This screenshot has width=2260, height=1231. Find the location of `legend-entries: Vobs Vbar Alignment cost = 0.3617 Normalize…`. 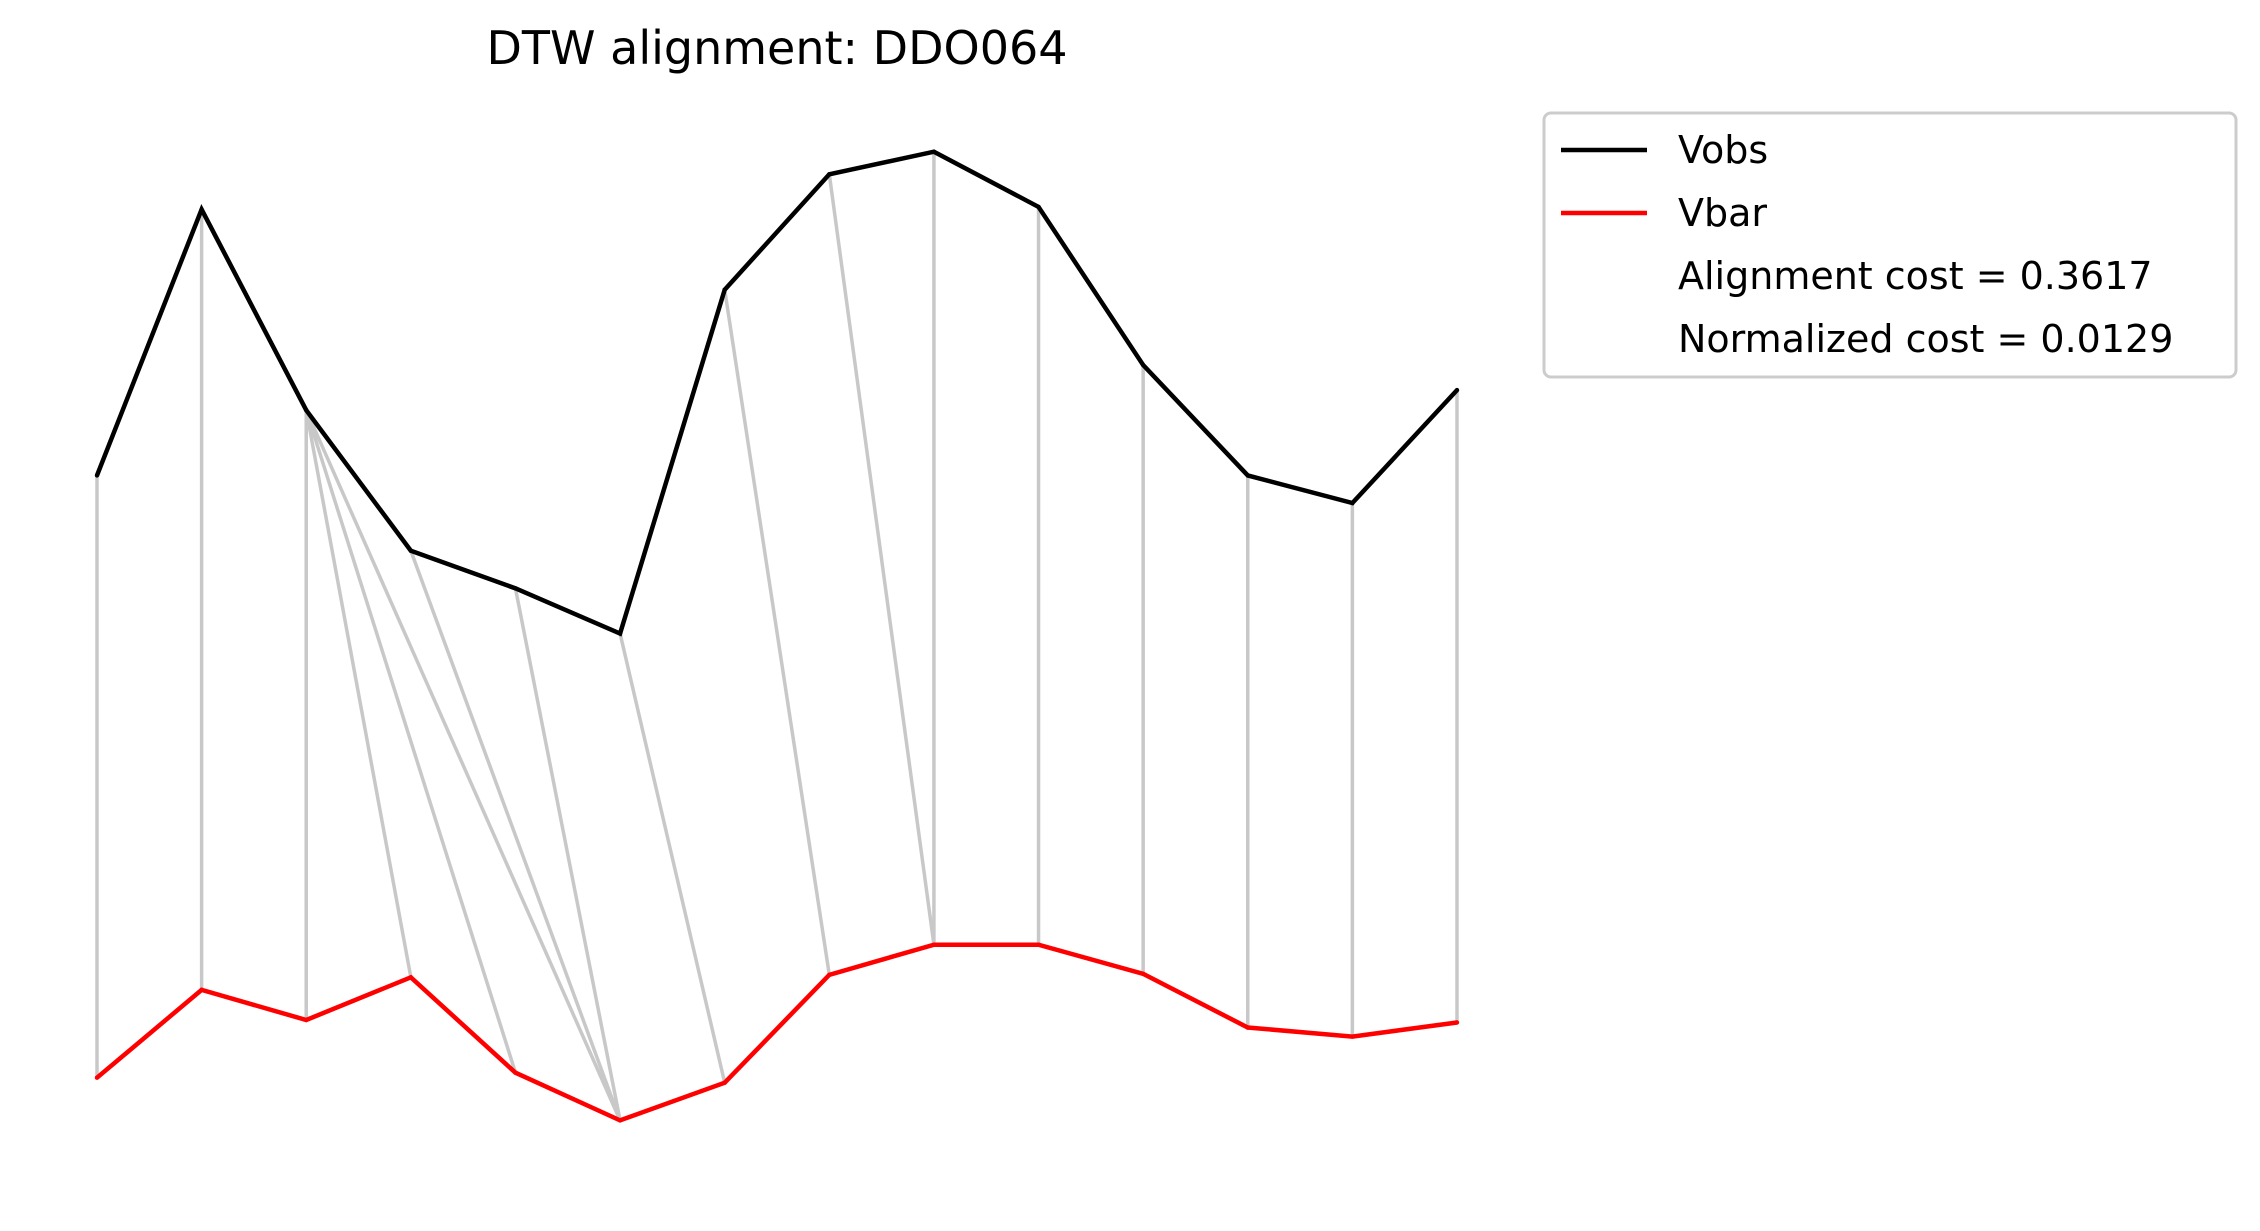

legend-entries: Vobs Vbar Alignment cost = 0.3617 Normalize… is located at coordinates (1867, 244).